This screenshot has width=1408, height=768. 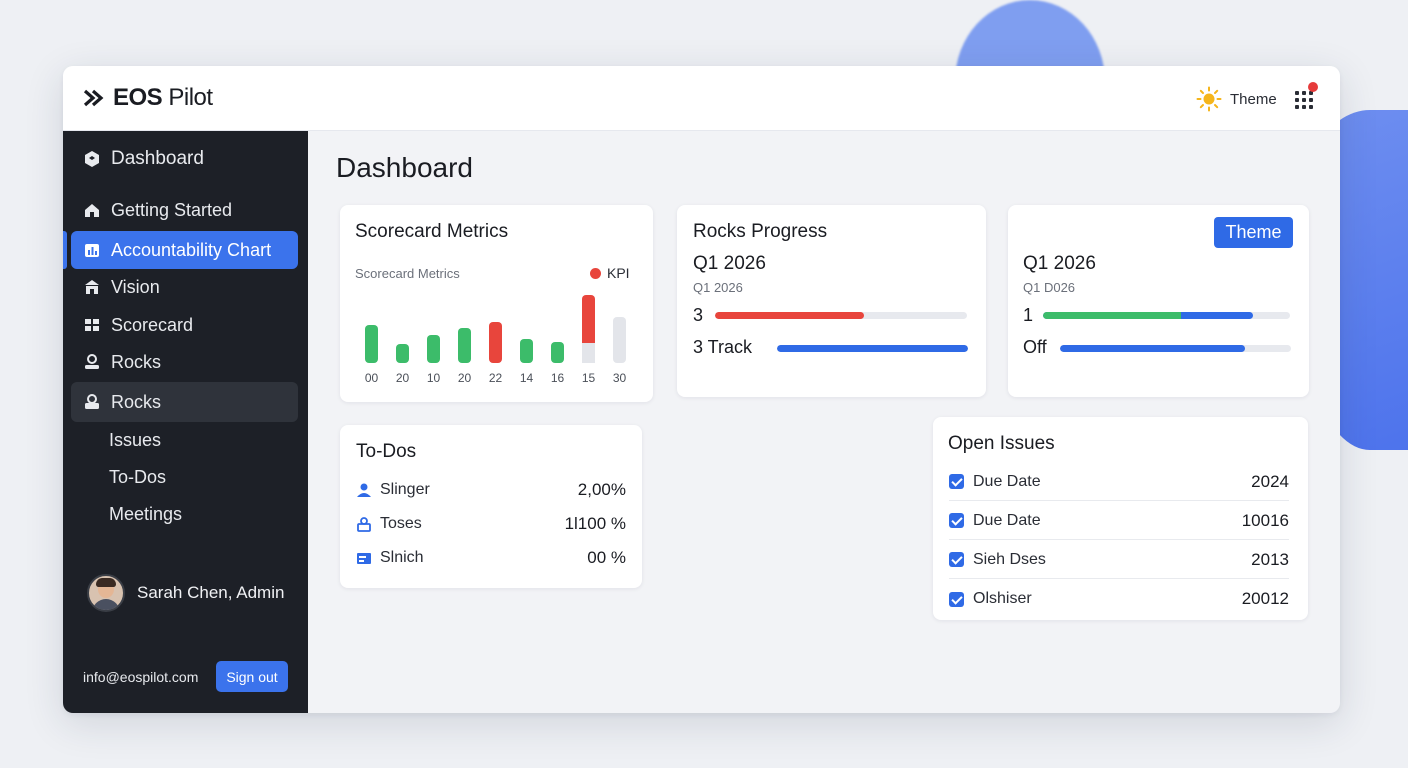 What do you see at coordinates (589, 377) in the screenshot?
I see `x-tick-label: 15` at bounding box center [589, 377].